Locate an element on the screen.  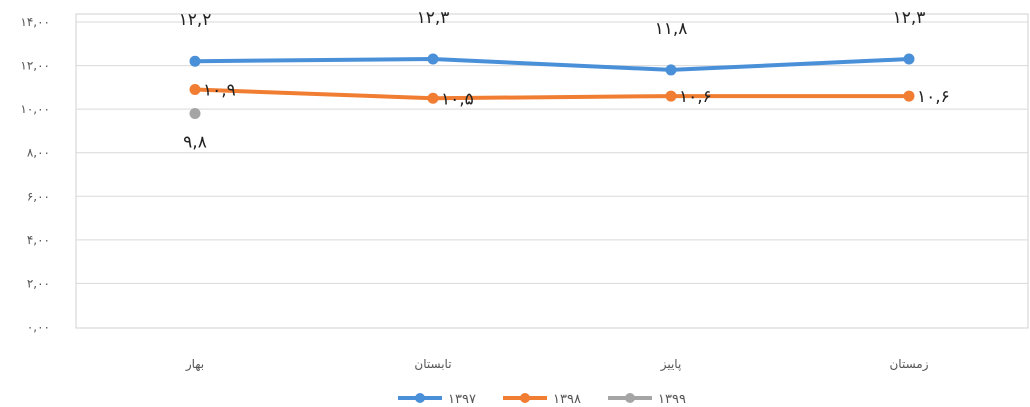
x-tick-label: بهار is located at coordinates (194, 364).